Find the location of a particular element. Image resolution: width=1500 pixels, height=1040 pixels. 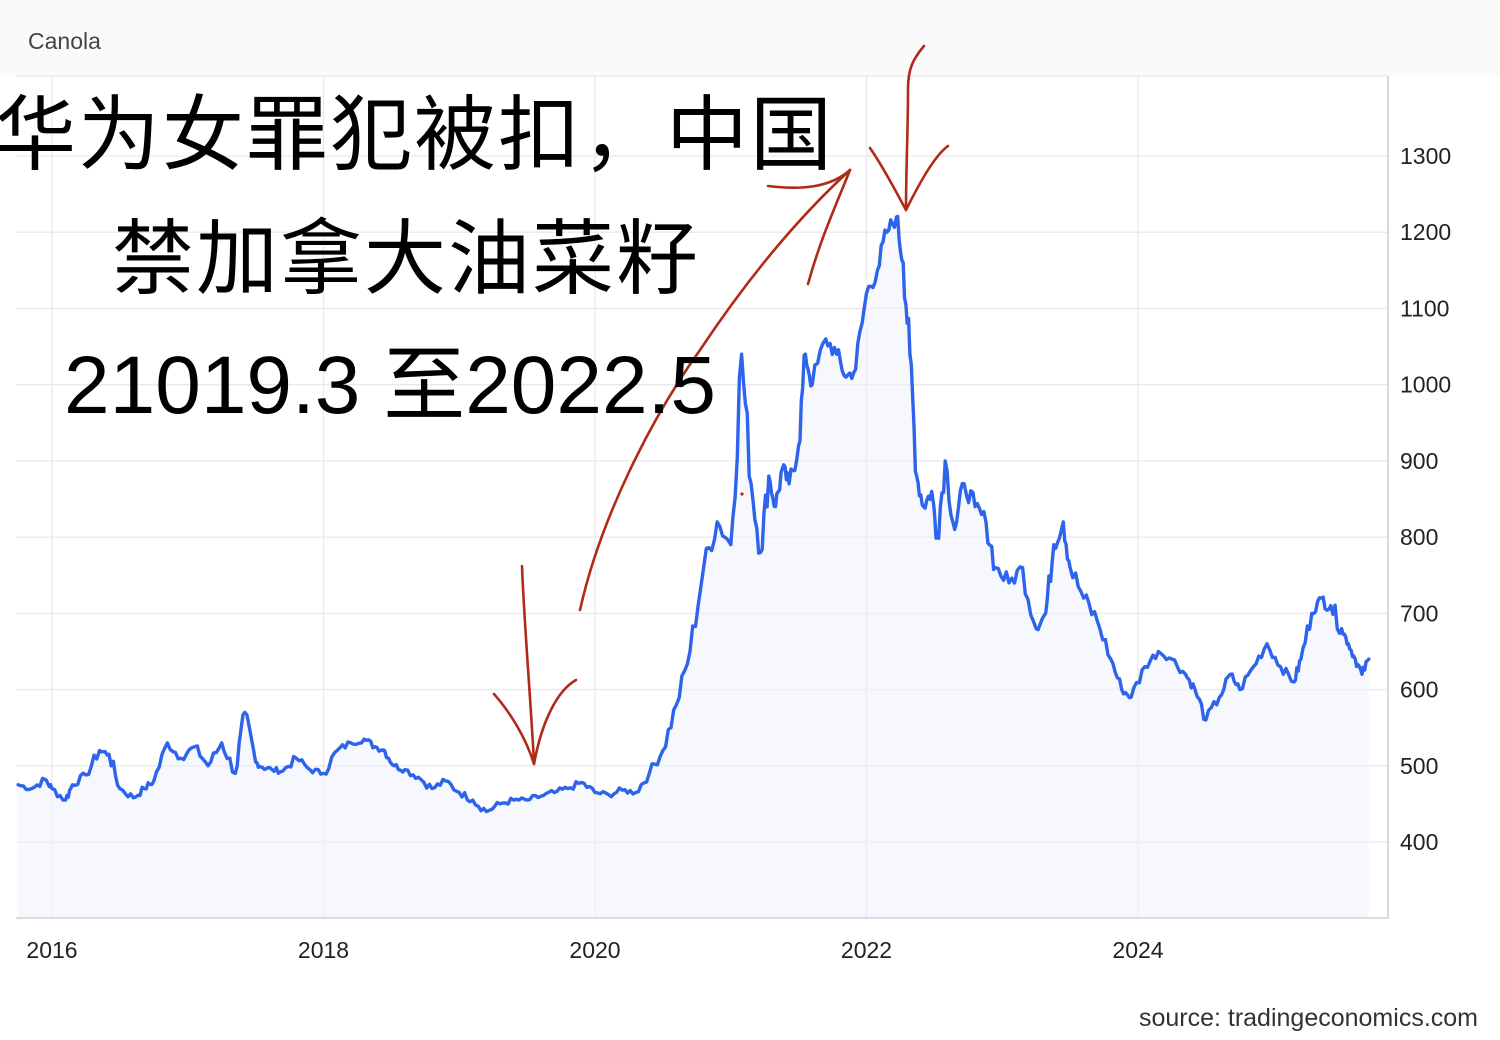

annotation-arrow-down-2022 is located at coordinates (915, 127).